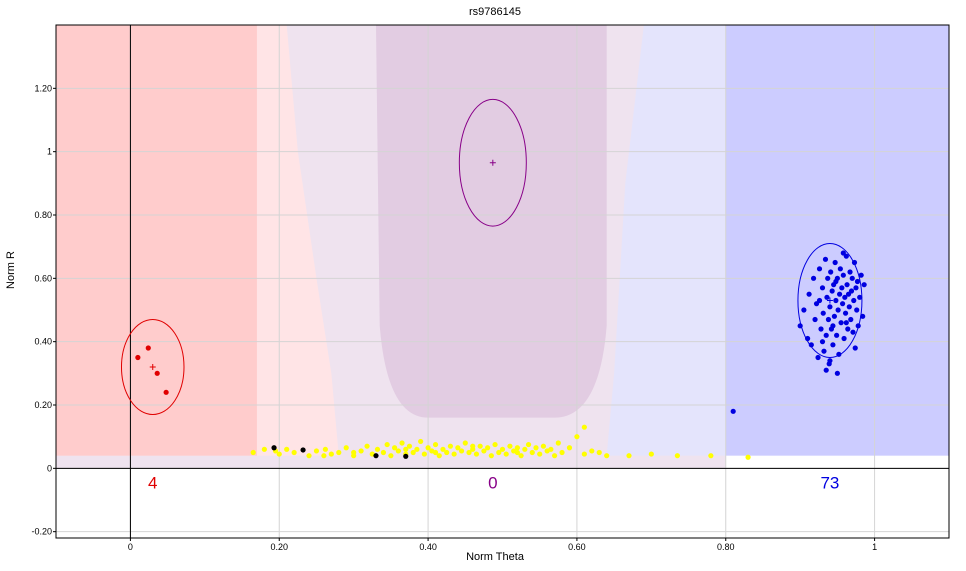  I want to click on cluster-count-ab: 0, so click(492, 482).